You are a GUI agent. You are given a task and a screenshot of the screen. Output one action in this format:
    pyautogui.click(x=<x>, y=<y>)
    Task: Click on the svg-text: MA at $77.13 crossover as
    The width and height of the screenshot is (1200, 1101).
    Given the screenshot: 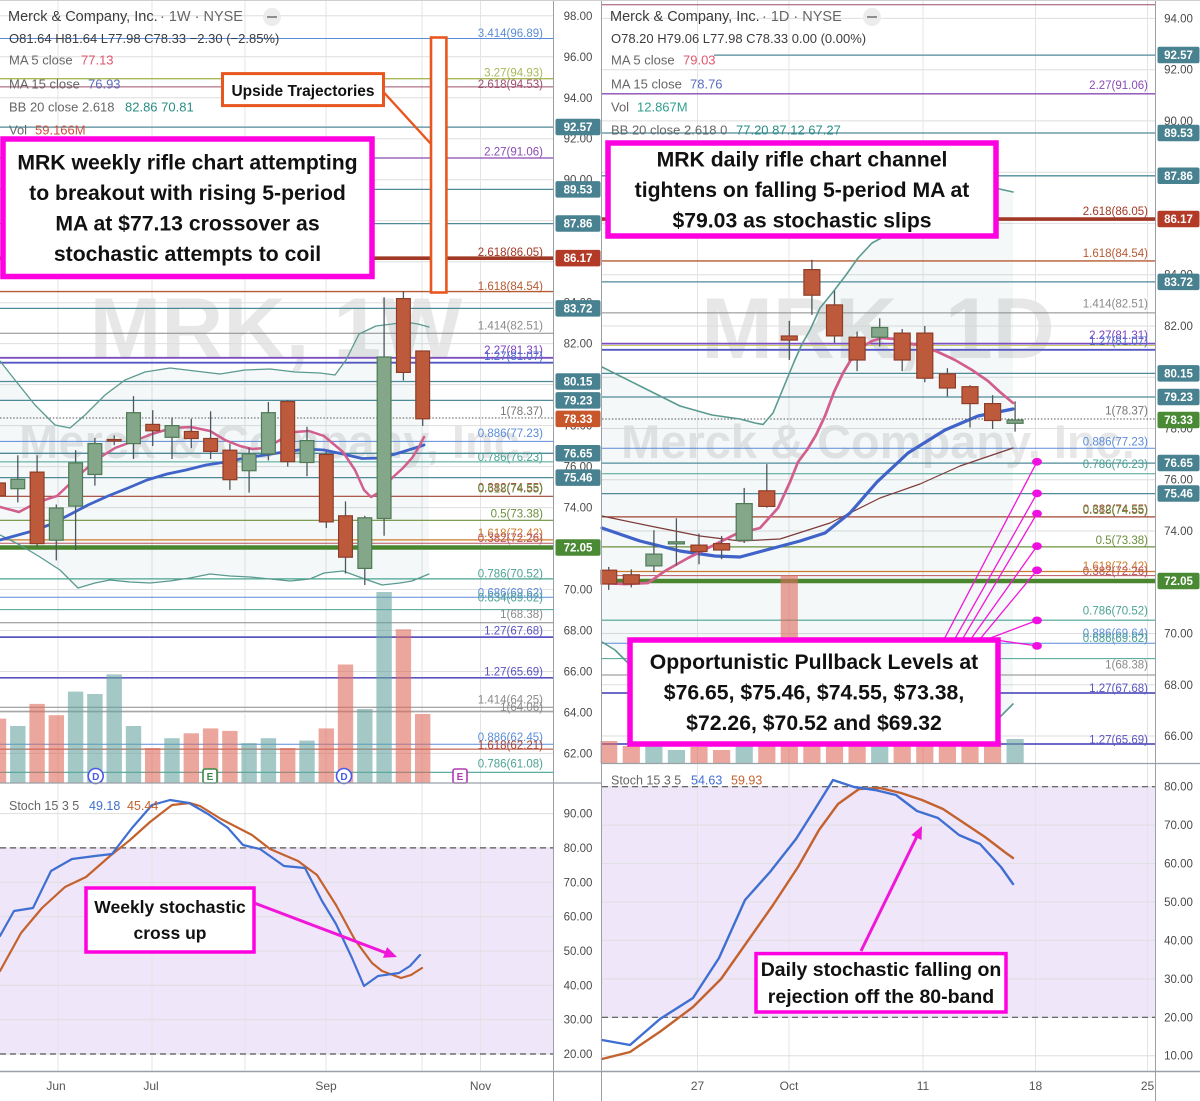 What is the action you would take?
    pyautogui.click(x=187, y=223)
    